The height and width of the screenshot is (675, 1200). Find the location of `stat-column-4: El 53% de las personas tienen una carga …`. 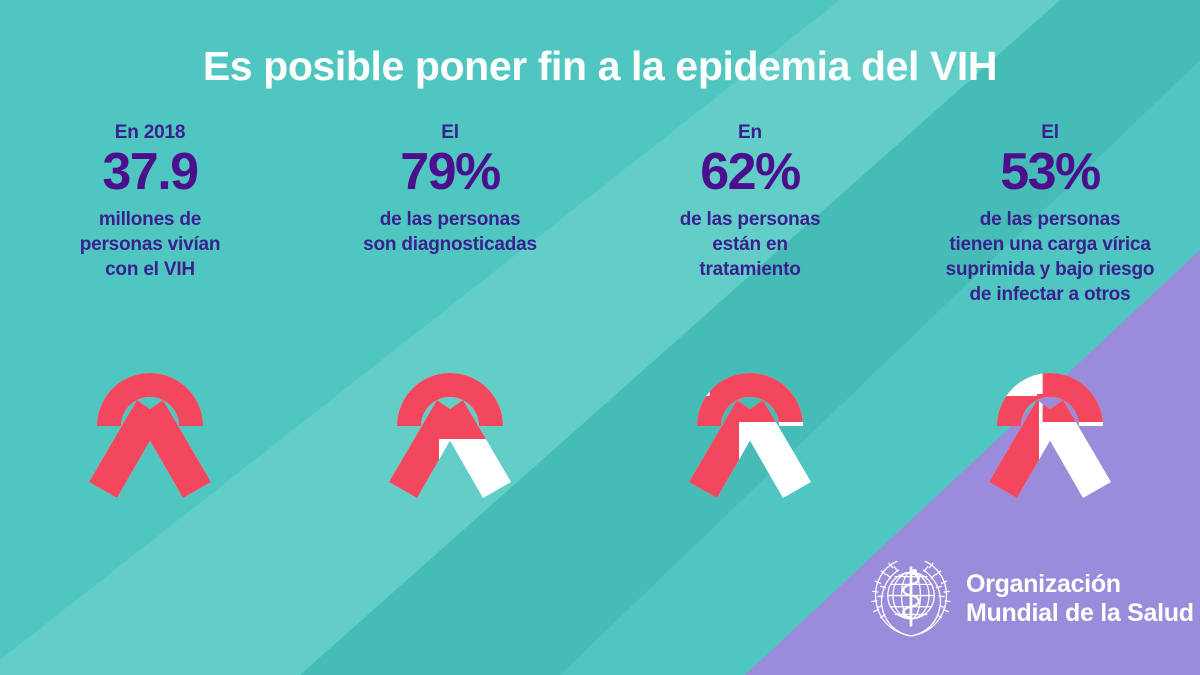

stat-column-4: El 53% de las personas tienen una carga … is located at coordinates (1050, 214).